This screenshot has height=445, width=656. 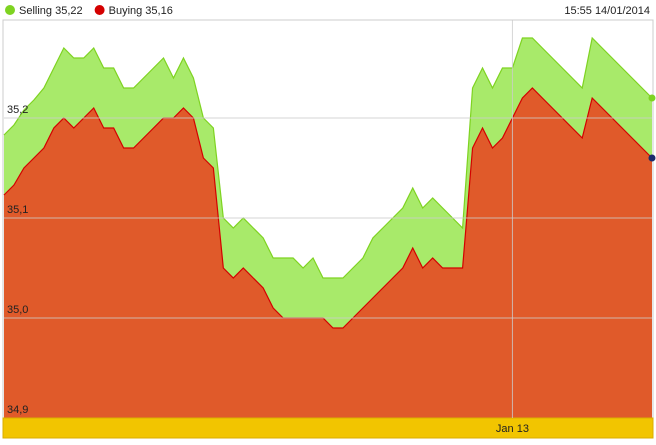 I want to click on y-tick-label: 35,0, so click(x=17, y=310).